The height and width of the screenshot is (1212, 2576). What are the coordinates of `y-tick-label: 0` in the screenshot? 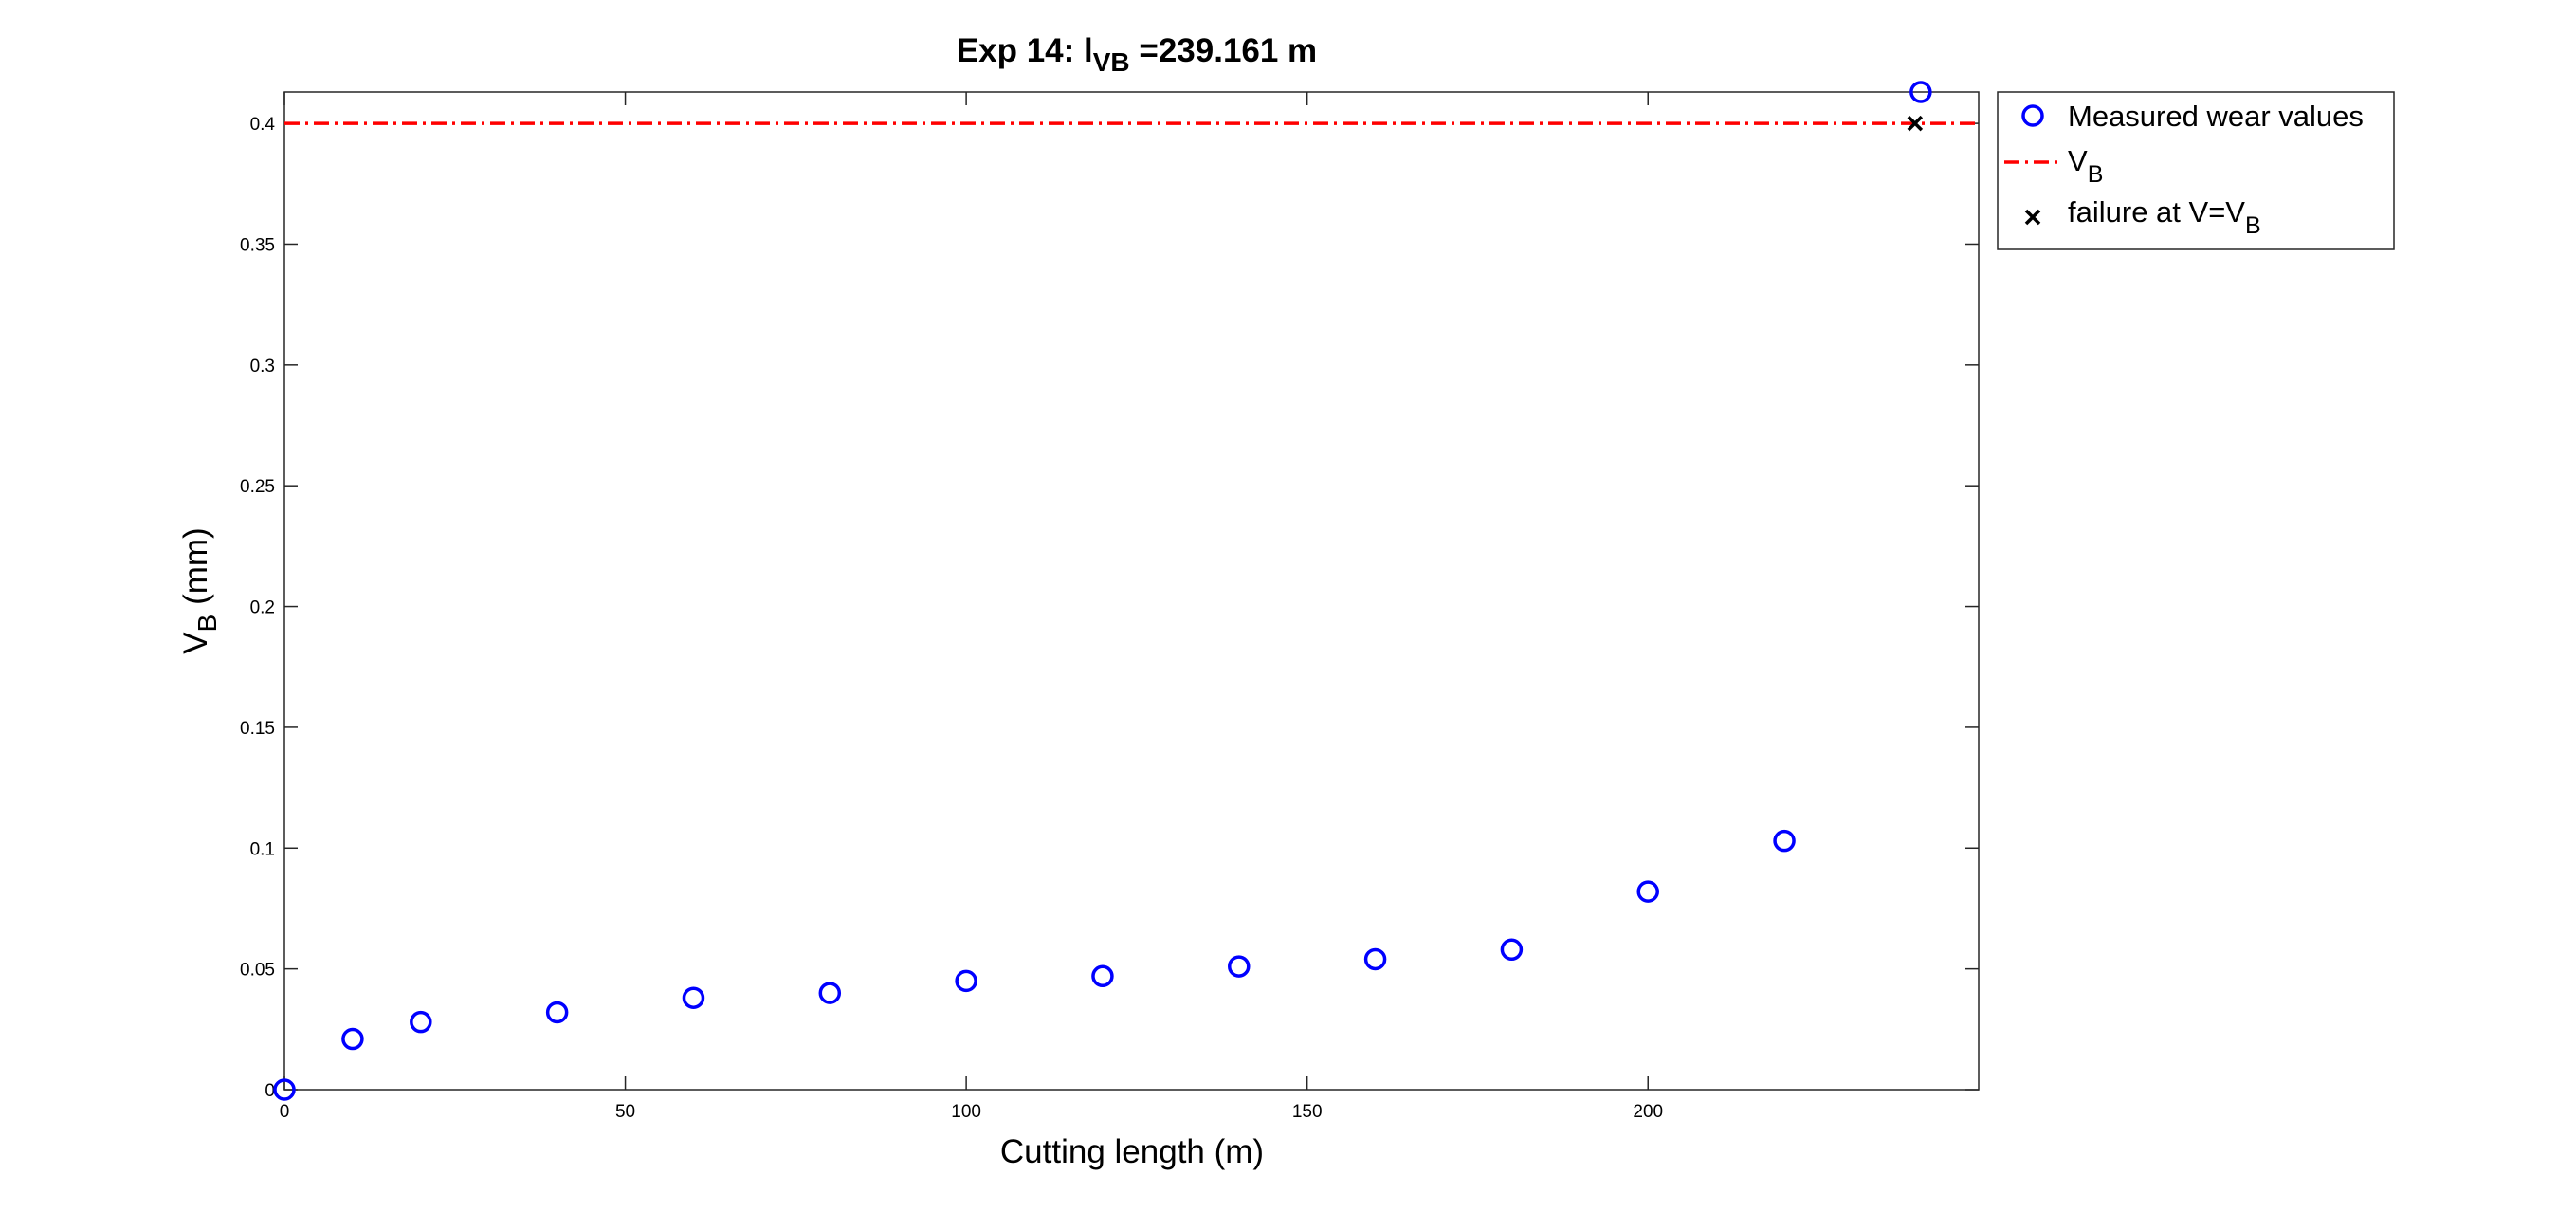 It's located at (270, 1091).